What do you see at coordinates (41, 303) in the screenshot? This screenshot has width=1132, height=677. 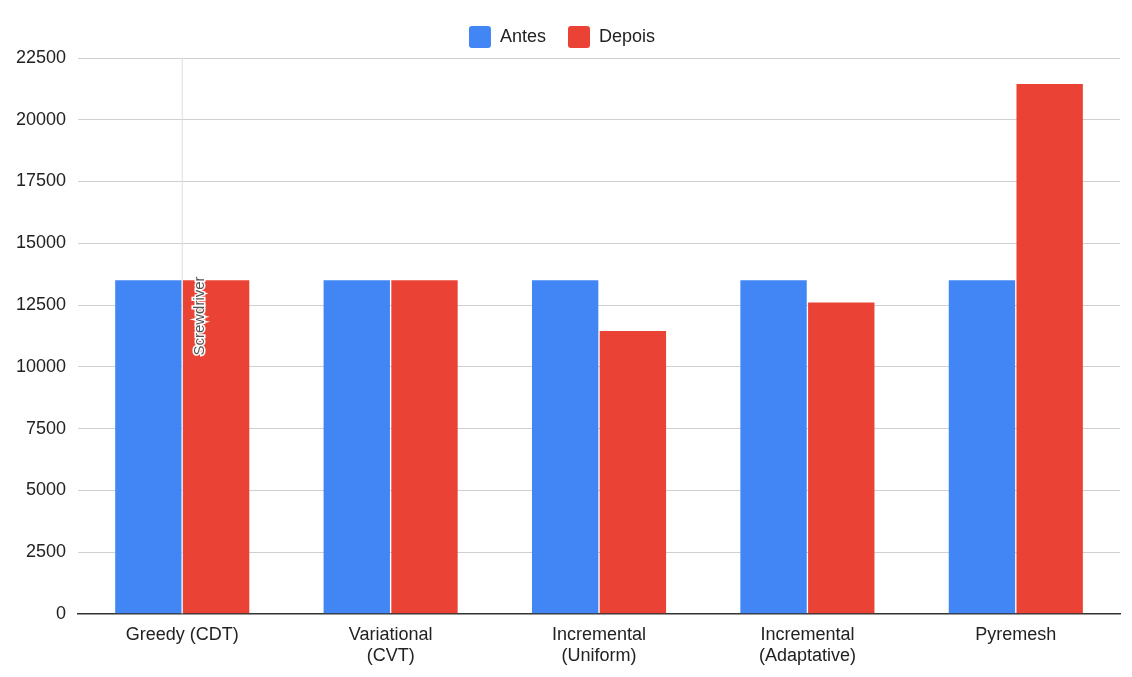 I see `y-tick-label: 12500` at bounding box center [41, 303].